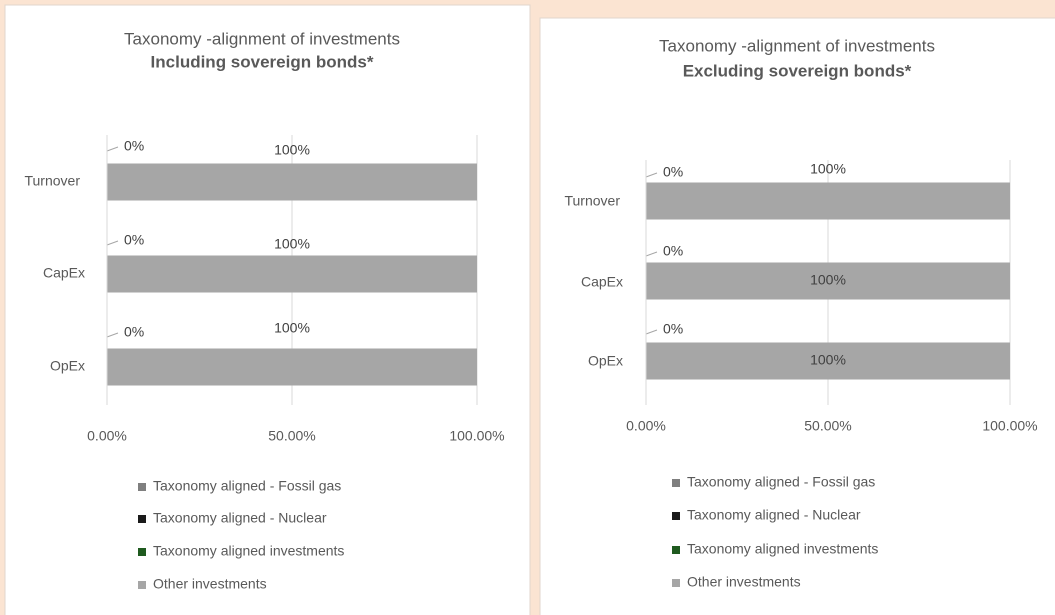 The width and height of the screenshot is (1055, 615). Describe the element at coordinates (262, 61) in the screenshot. I see `chart-subtitle: Including sovereign bonds*` at that location.